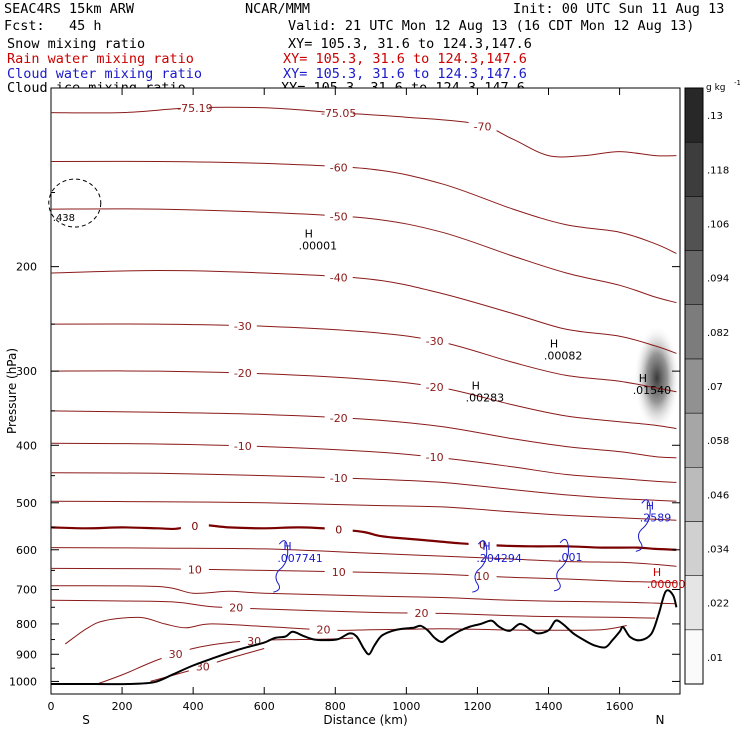 This screenshot has width=740, height=740. What do you see at coordinates (570, 557) in the screenshot?
I see `max-value: .001` at bounding box center [570, 557].